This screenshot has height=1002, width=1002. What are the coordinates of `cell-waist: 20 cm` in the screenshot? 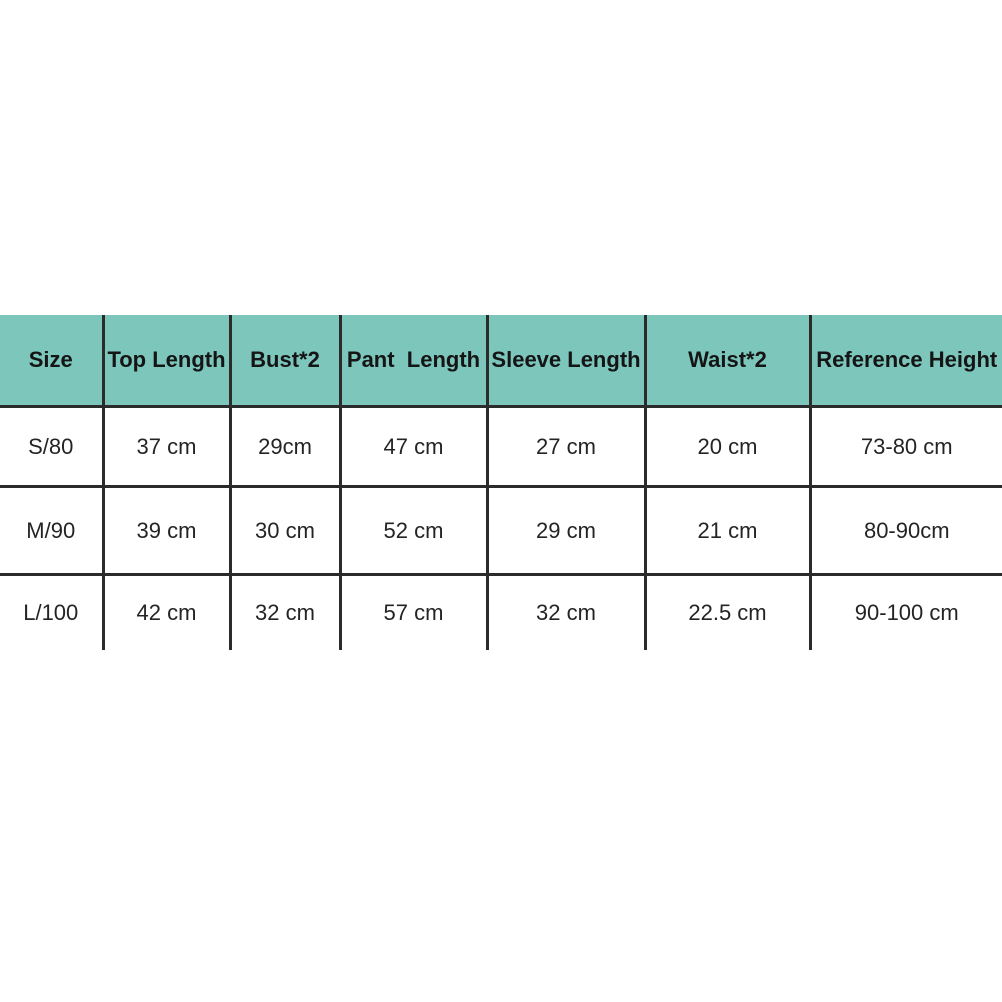 It's located at (728, 447).